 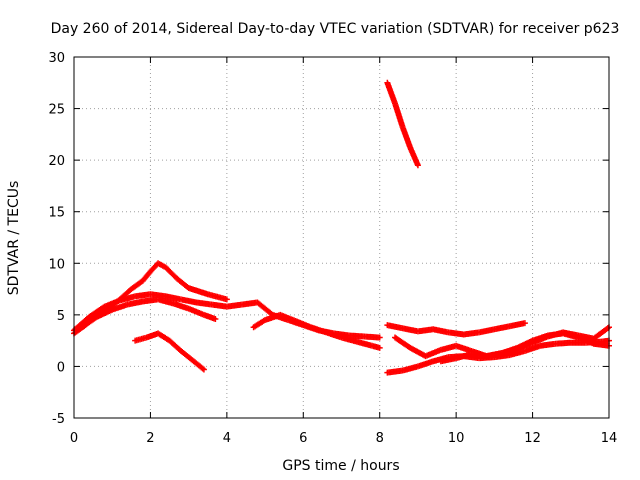 I want to click on x-axis-label: GPS time / hours, so click(x=340, y=466).